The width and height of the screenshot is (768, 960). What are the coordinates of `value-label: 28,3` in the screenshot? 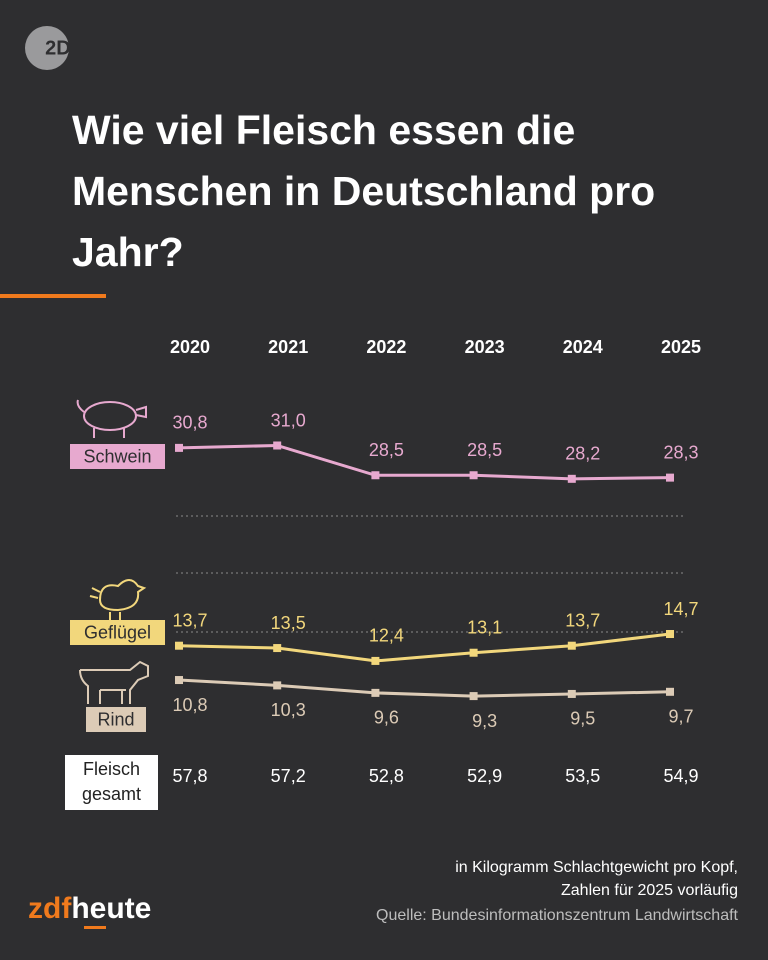 It's located at (680, 452).